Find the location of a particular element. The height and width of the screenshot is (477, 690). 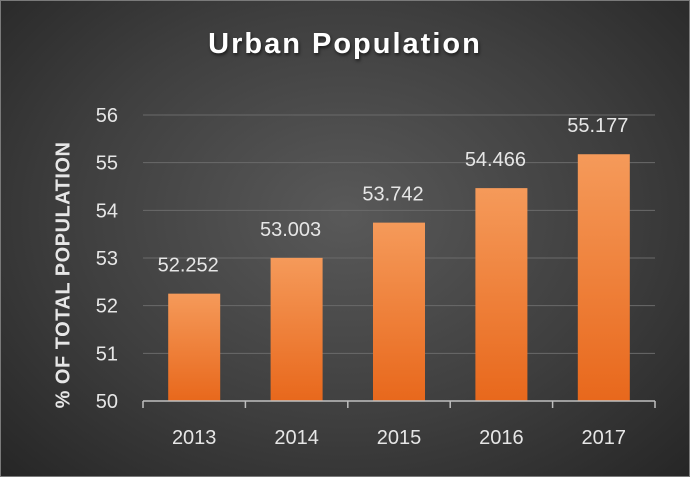

y-tick-label: 55 is located at coordinates (107, 164).